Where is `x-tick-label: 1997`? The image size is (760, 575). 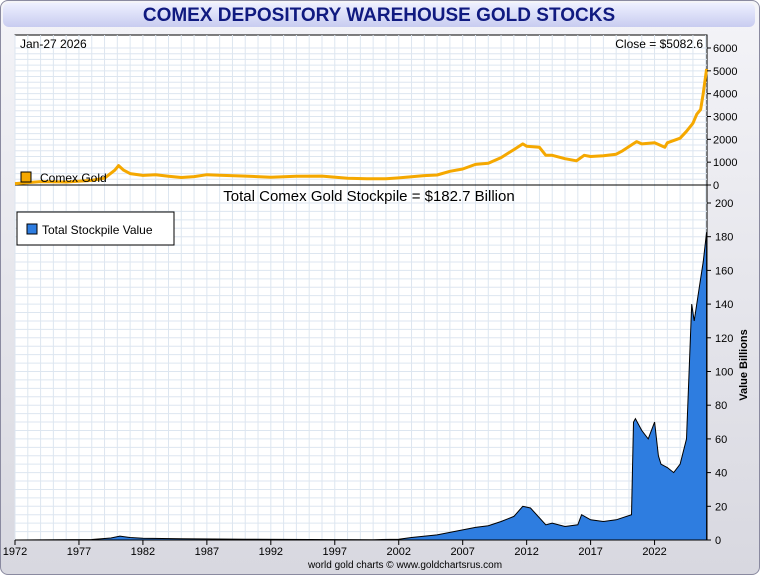 x-tick-label: 1997 is located at coordinates (335, 552).